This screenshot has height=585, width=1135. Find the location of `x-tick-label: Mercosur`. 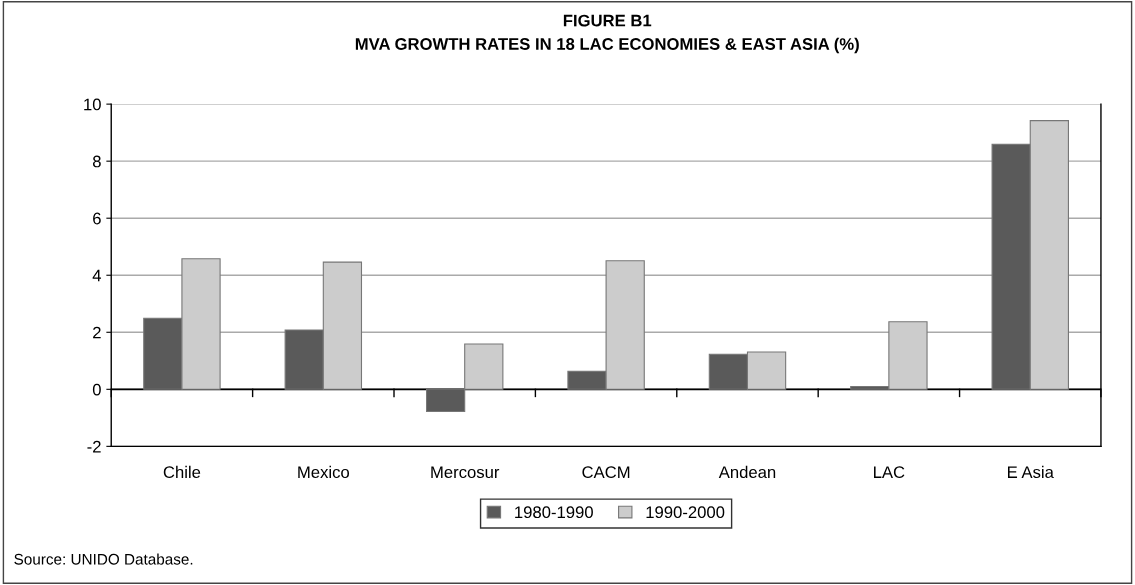

x-tick-label: Mercosur is located at coordinates (465, 472).